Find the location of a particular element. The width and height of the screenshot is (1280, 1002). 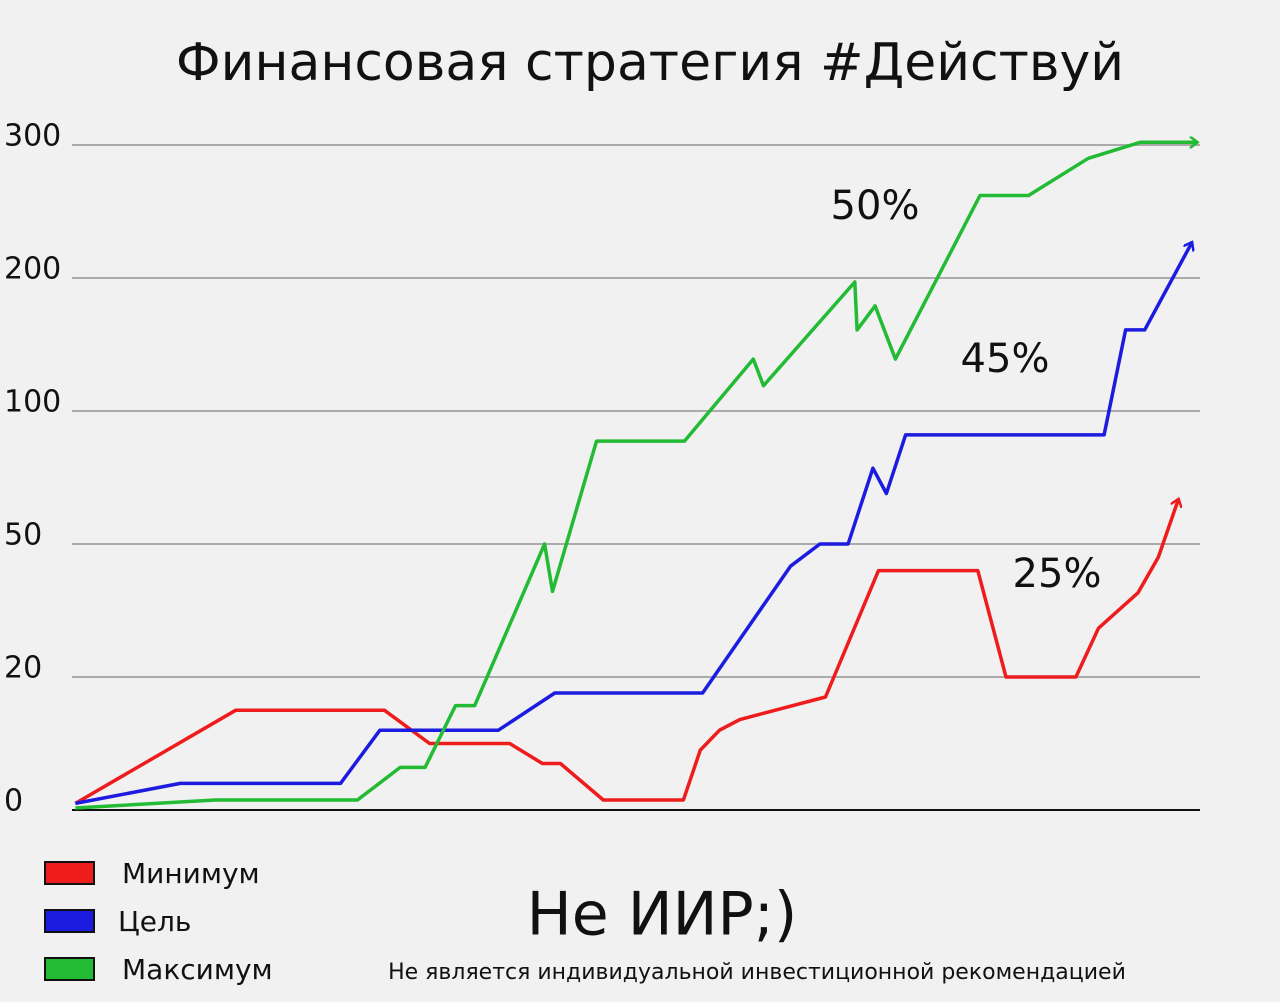

y-tick-label: 50 is located at coordinates (23, 535).